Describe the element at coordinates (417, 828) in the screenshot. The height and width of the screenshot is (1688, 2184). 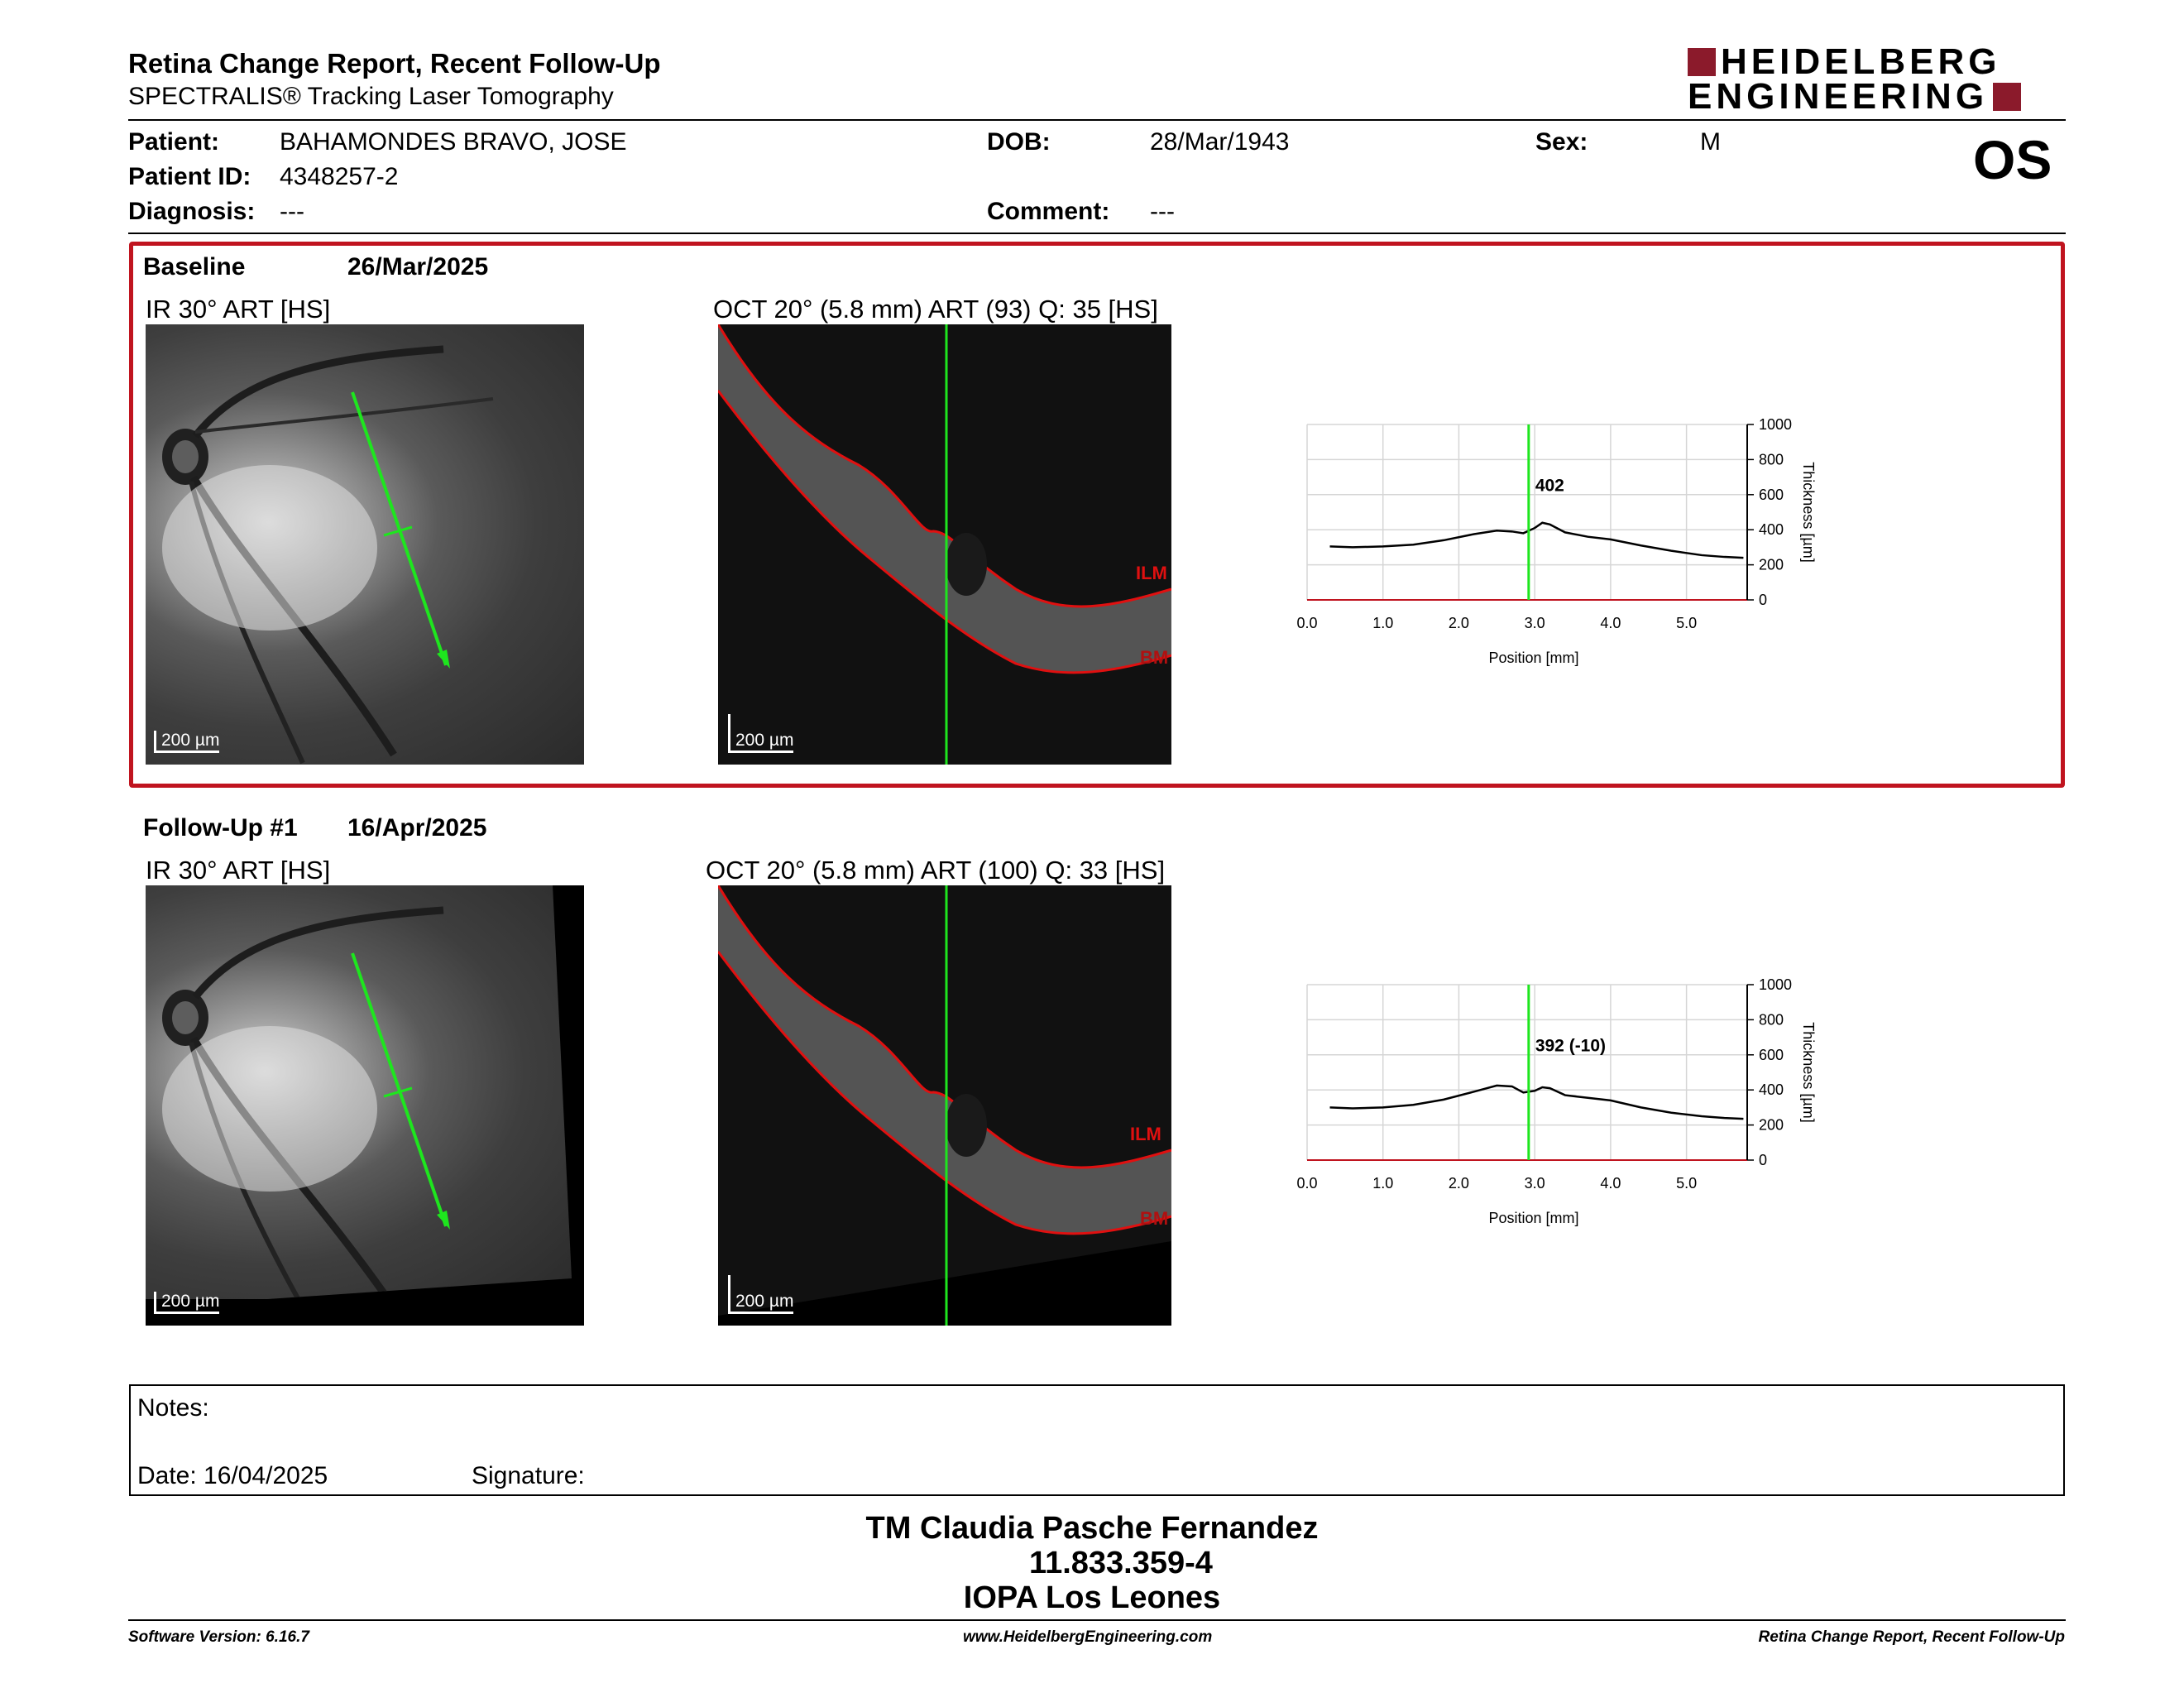
I see `followup-date: 16/Apr/2025` at that location.